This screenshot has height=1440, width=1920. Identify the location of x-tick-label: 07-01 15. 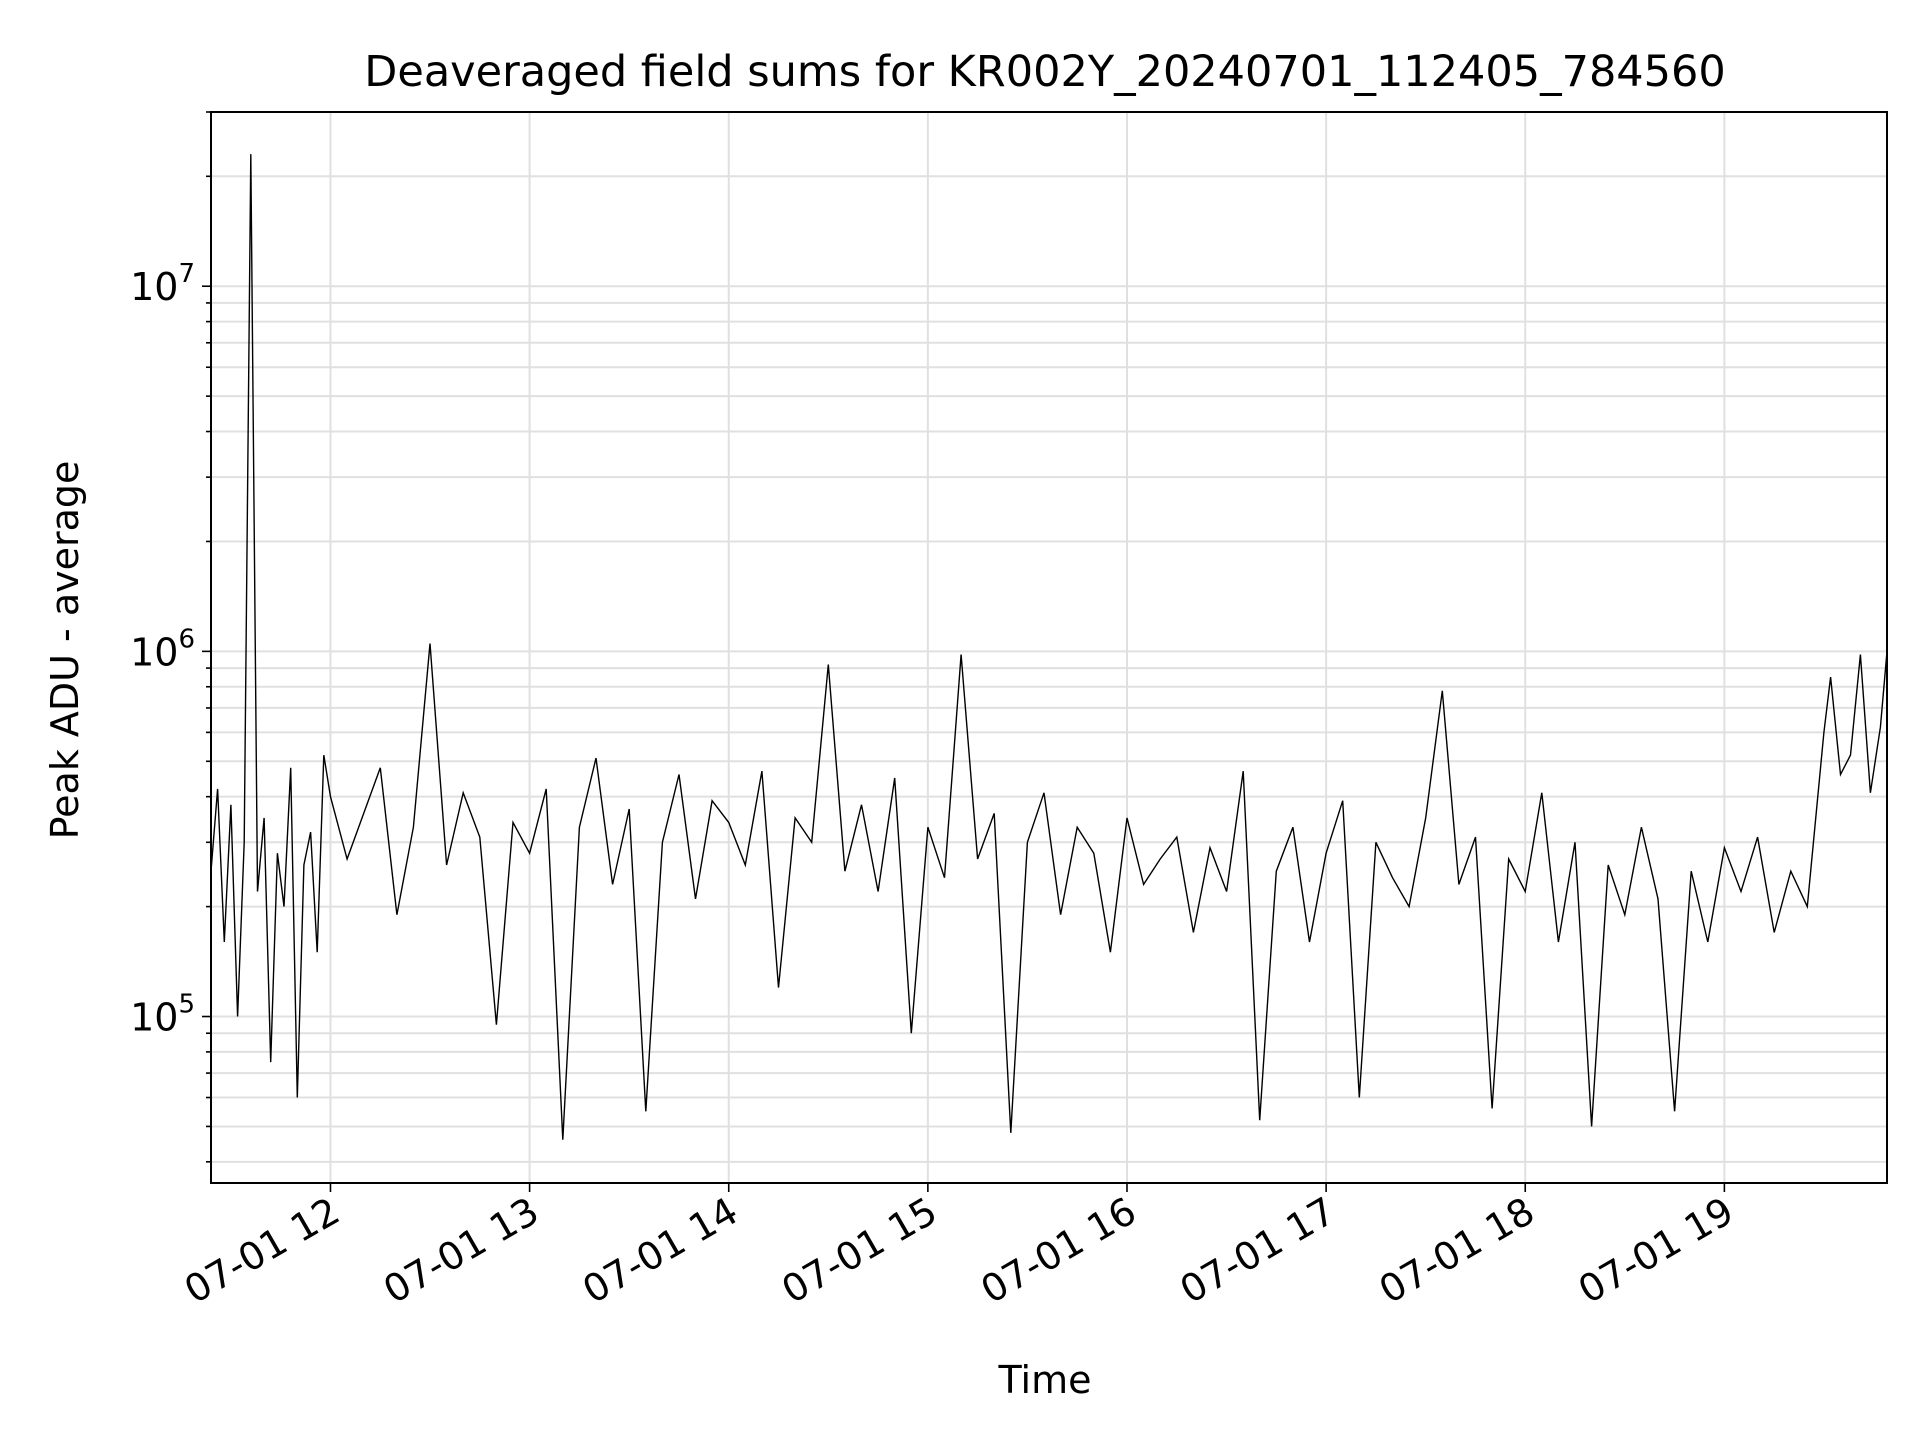
(859, 1251).